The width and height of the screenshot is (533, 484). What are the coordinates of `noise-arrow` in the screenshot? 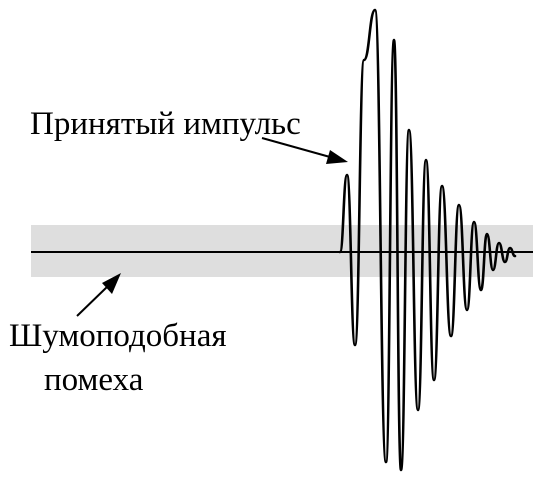 It's located at (98, 295).